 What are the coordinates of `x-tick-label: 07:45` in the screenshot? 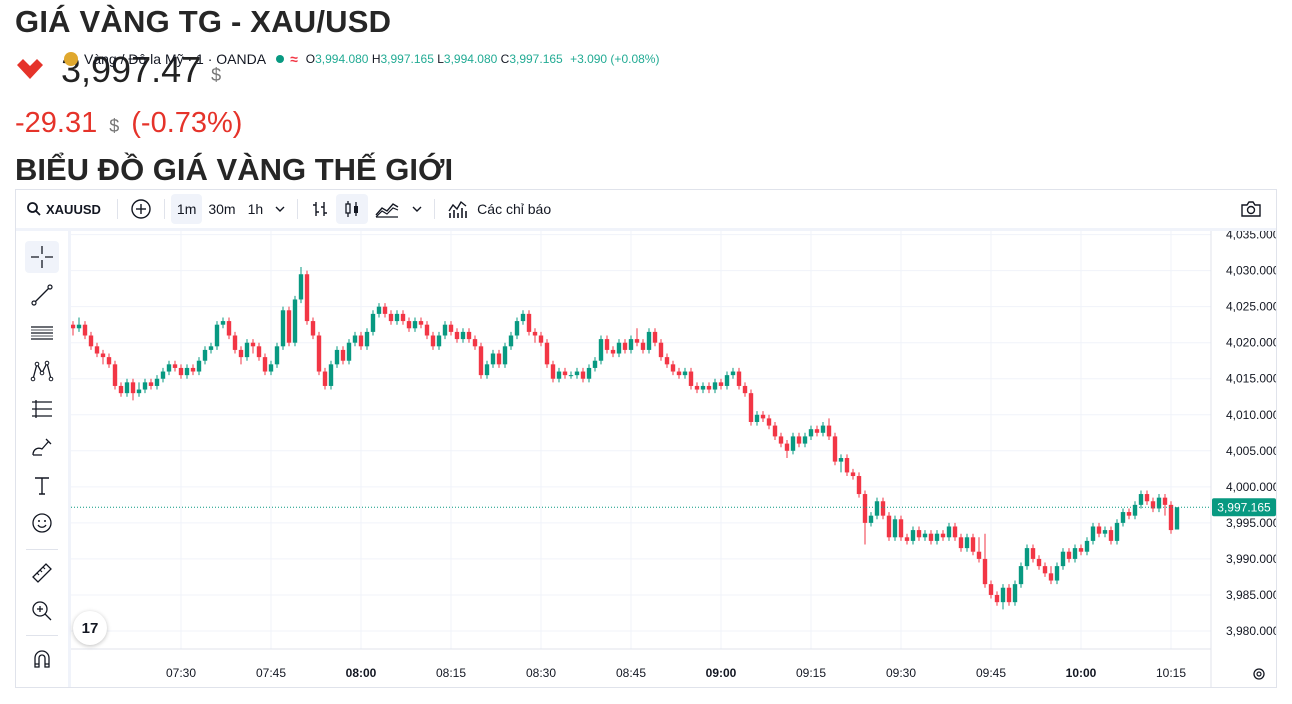 It's located at (271, 673).